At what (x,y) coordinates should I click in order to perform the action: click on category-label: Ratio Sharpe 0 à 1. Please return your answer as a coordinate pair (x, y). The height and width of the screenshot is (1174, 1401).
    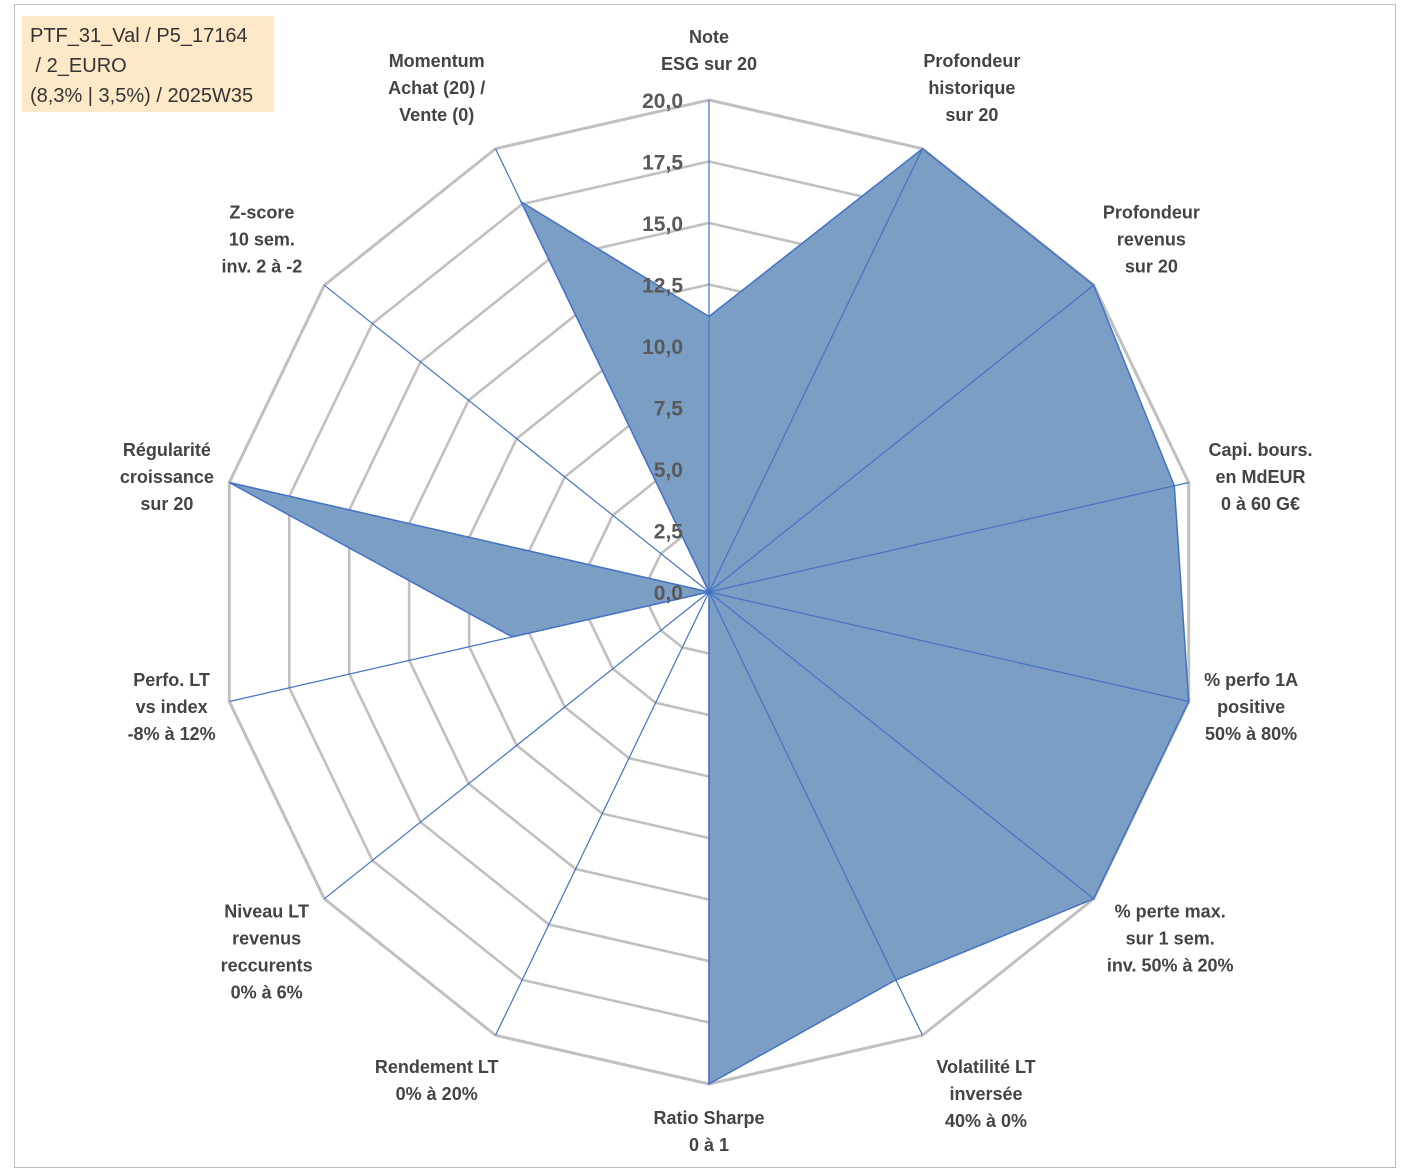
    Looking at the image, I should click on (708, 1131).